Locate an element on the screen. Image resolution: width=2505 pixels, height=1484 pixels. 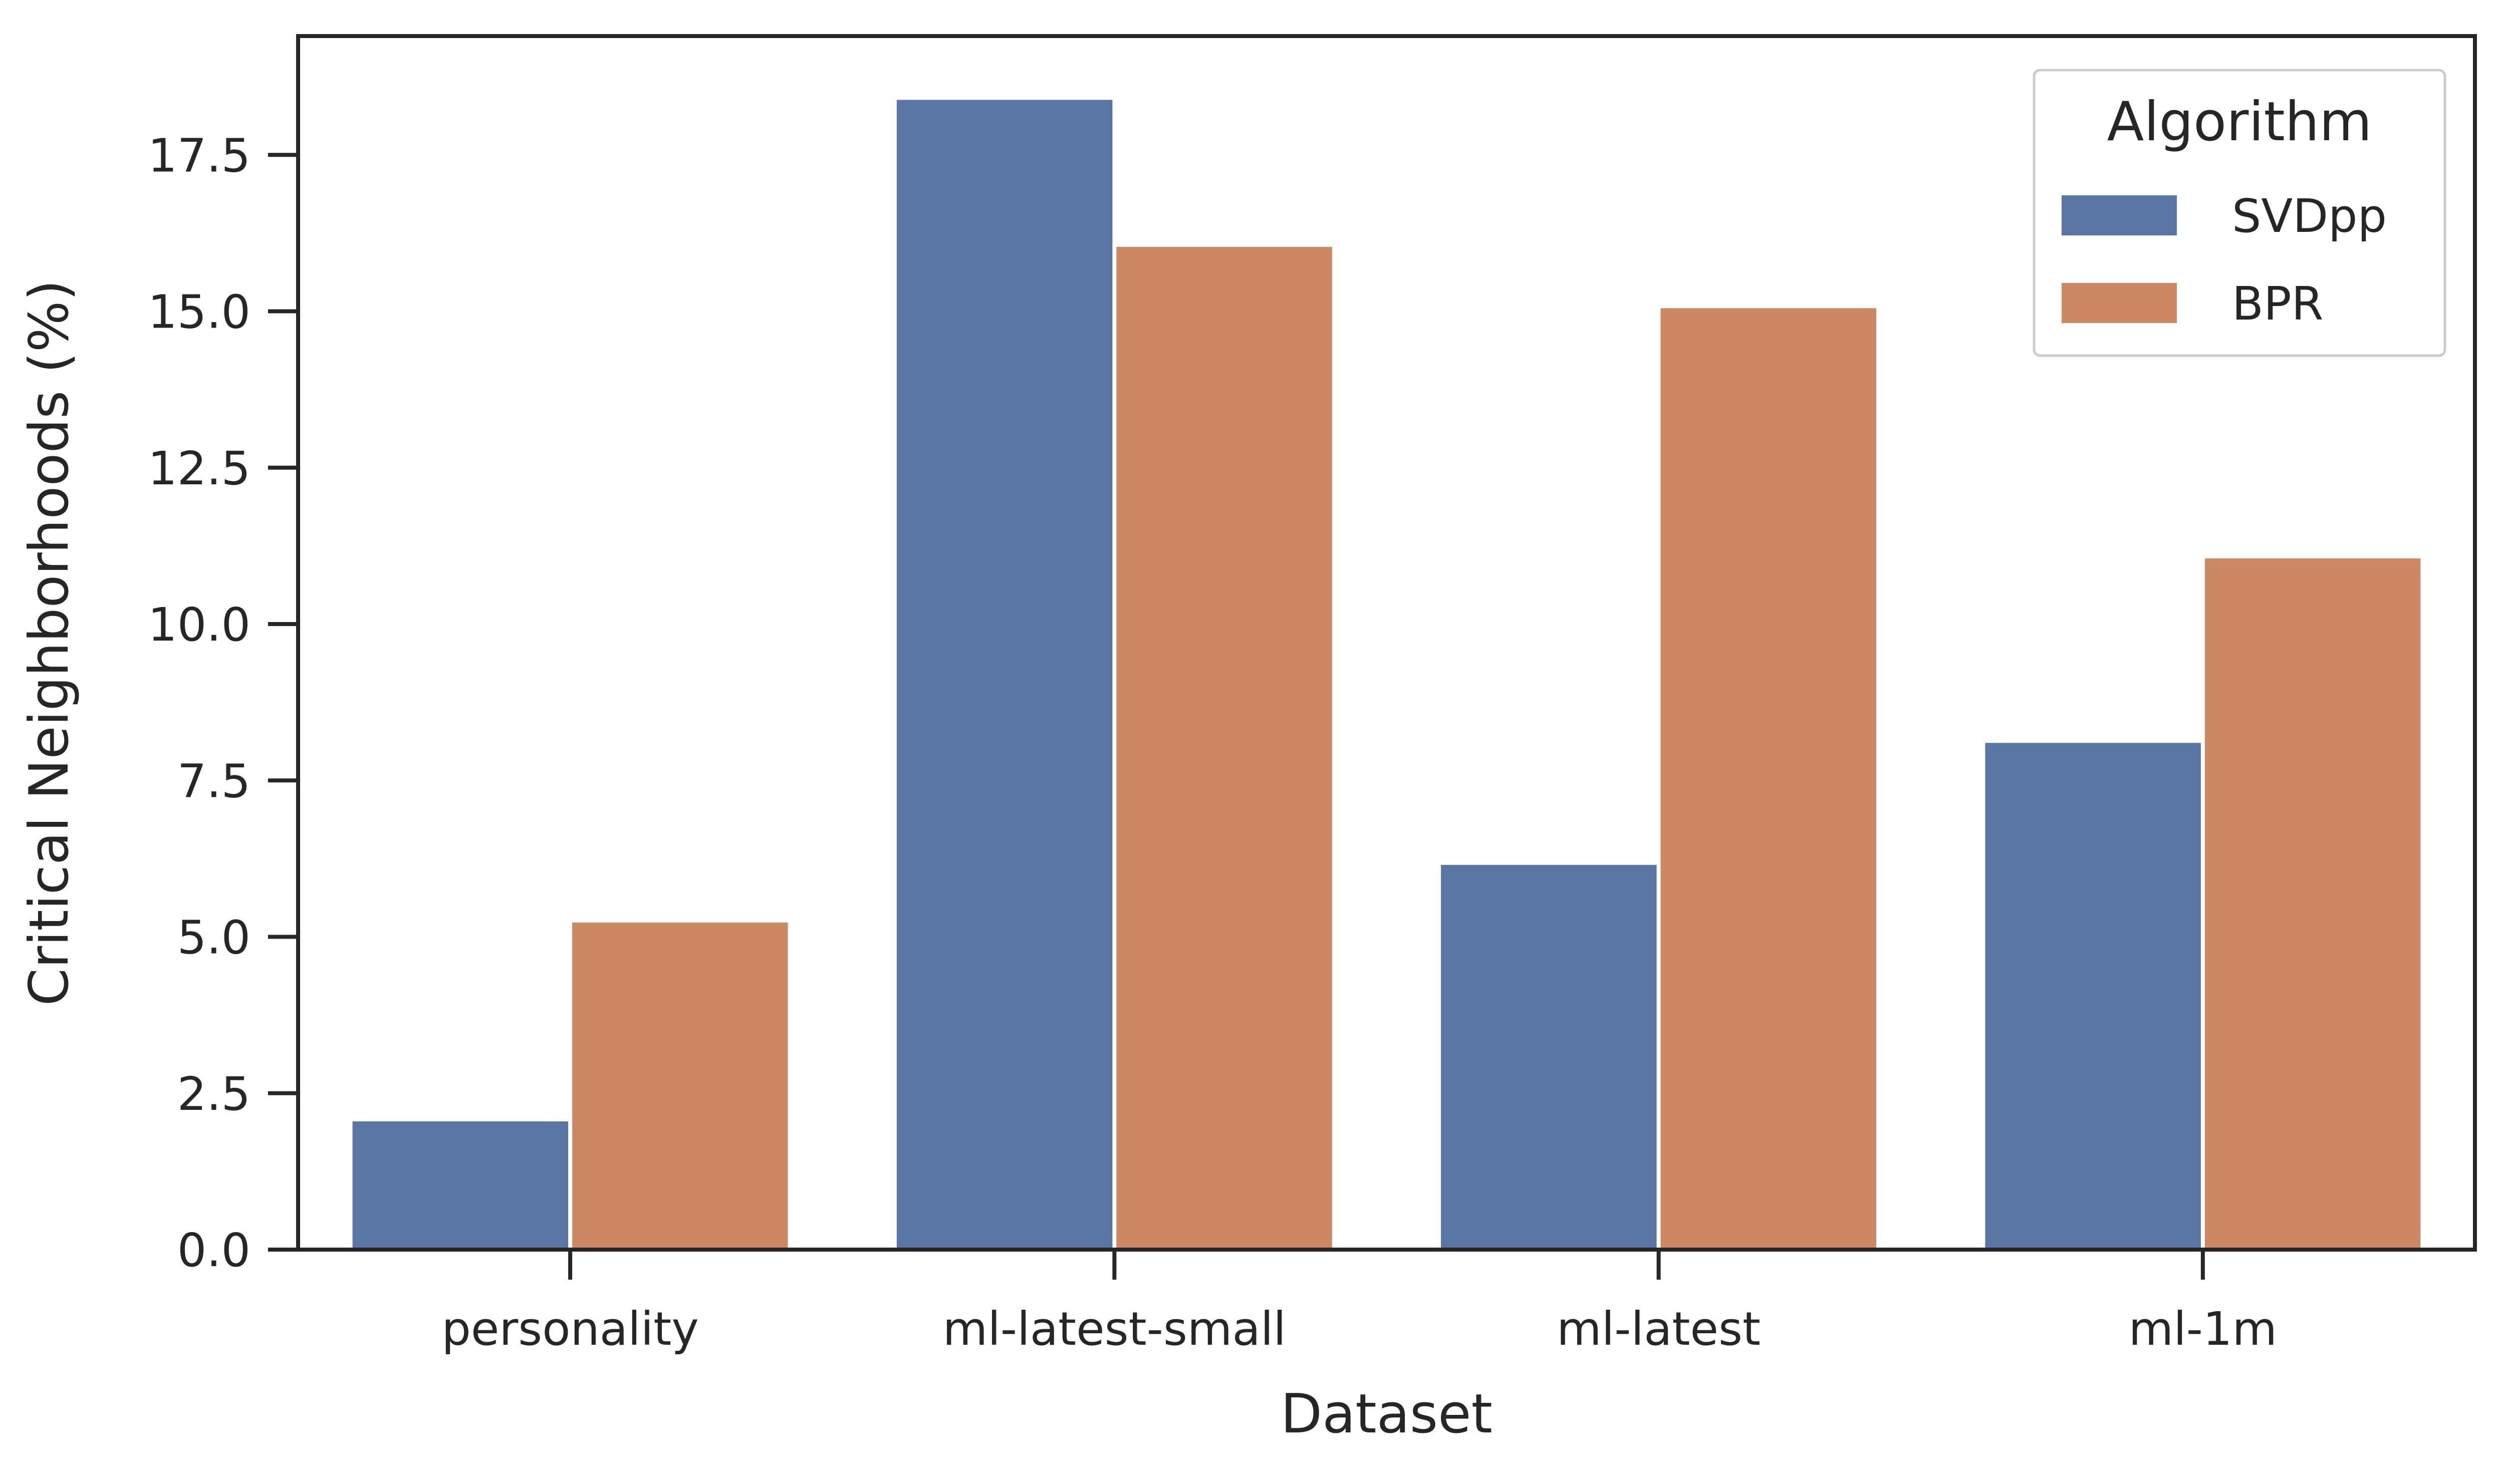
legend-label-svdpp: SVDpp is located at coordinates (2309, 216).